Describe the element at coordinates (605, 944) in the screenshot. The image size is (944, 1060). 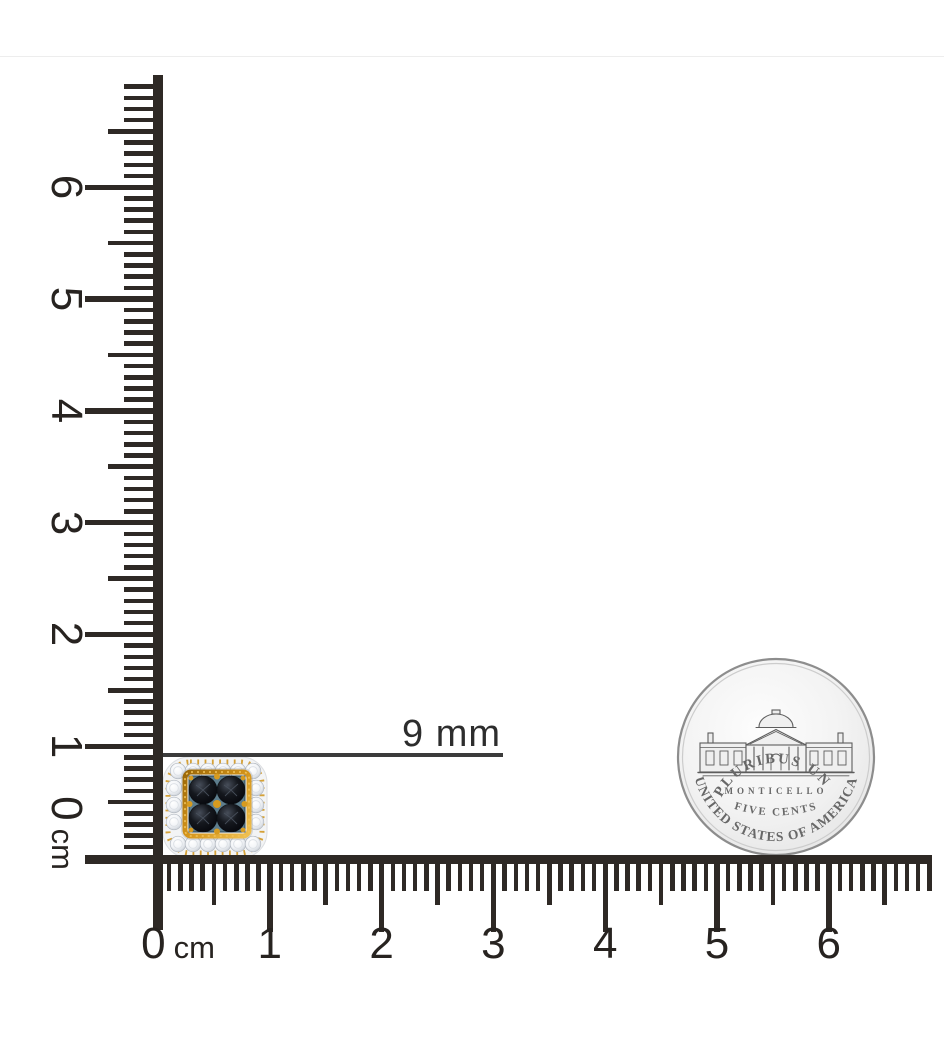
I see `horizontal-ruler-label-4: 4` at that location.